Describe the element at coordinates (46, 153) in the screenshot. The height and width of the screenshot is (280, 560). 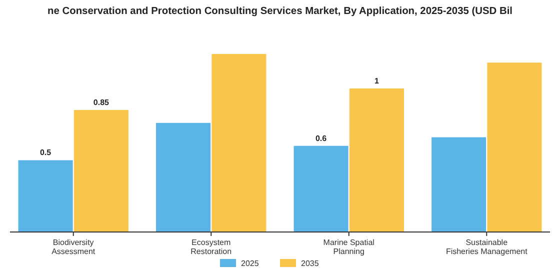
I see `data-label: 0.5` at that location.